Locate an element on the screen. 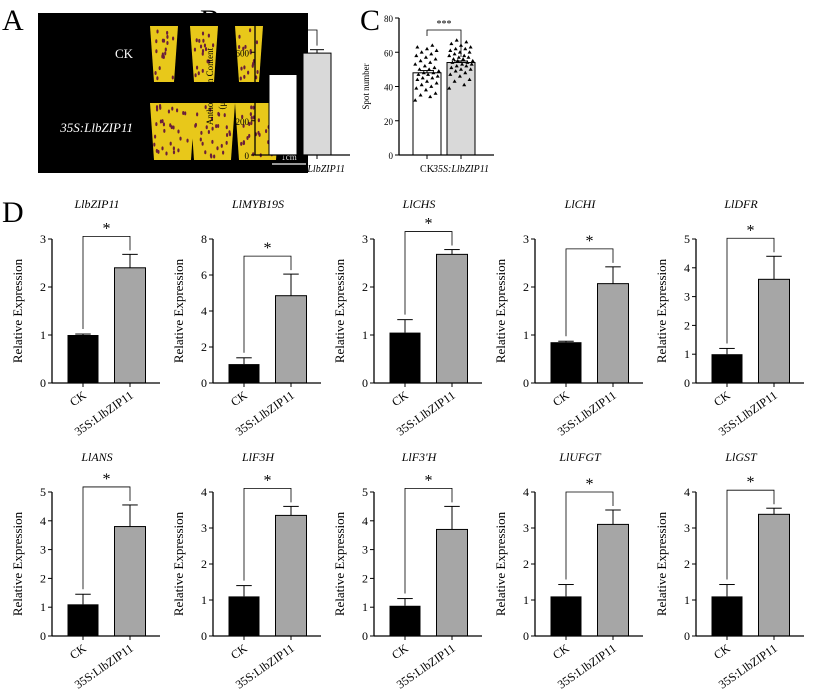 The width and height of the screenshot is (827, 694). chart-title: LlCHI is located at coordinates (580, 204).